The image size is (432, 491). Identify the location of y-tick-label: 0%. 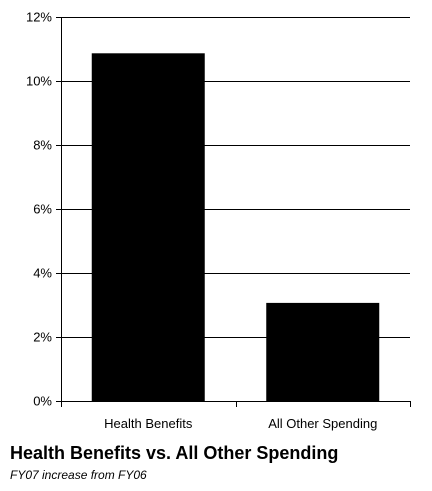
(42, 401).